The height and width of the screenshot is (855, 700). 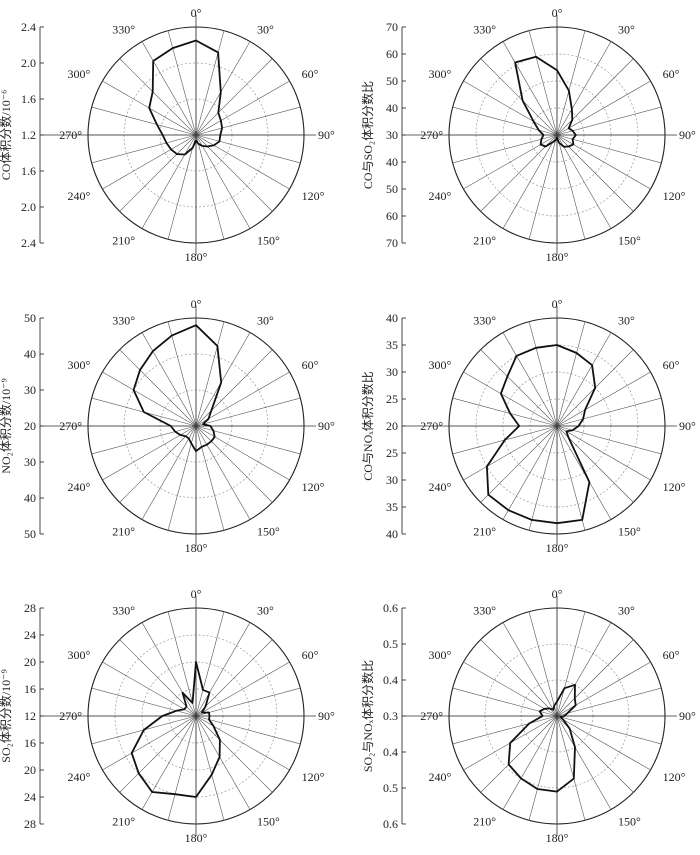 What do you see at coordinates (28, 135) in the screenshot?
I see `tick-label: 1.2` at bounding box center [28, 135].